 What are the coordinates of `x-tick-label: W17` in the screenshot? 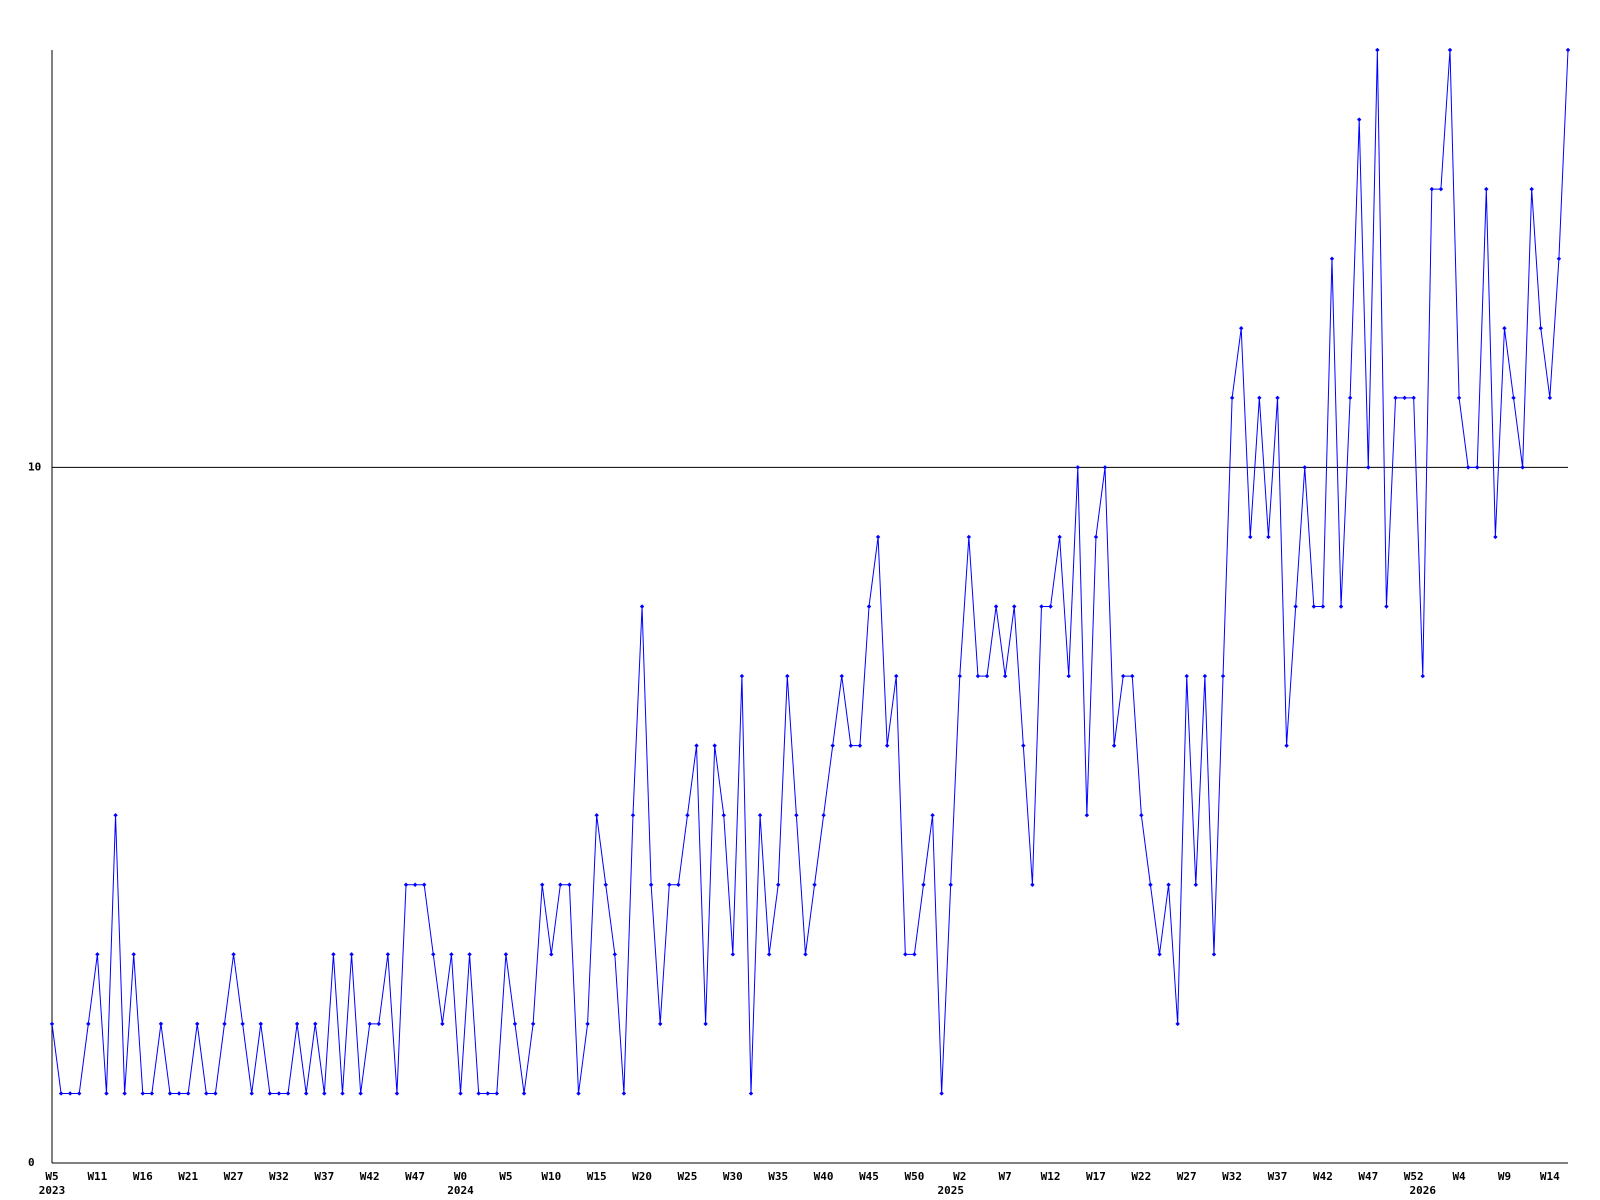 It's located at (1096, 1176).